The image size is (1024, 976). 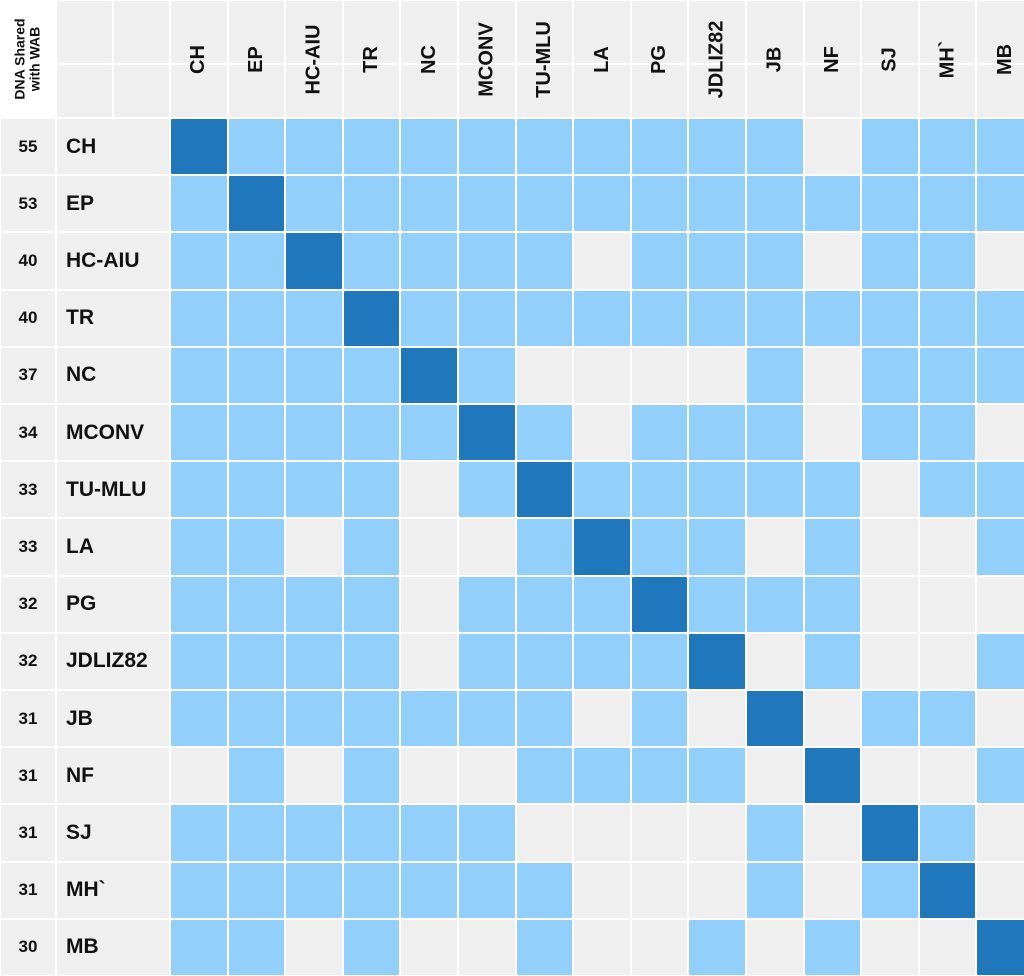 I want to click on shared-cm-value: 34, so click(x=28, y=432).